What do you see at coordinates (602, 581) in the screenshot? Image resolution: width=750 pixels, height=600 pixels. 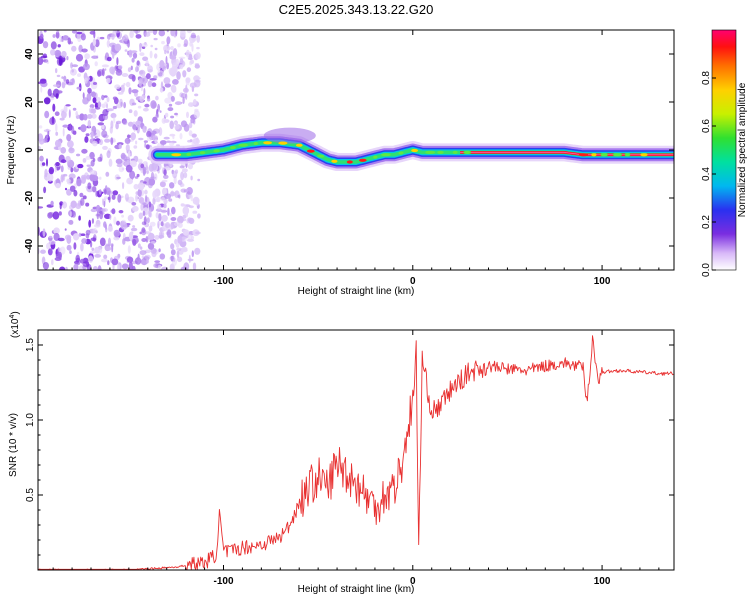 I see `snr-x-tick-label: 100` at bounding box center [602, 581].